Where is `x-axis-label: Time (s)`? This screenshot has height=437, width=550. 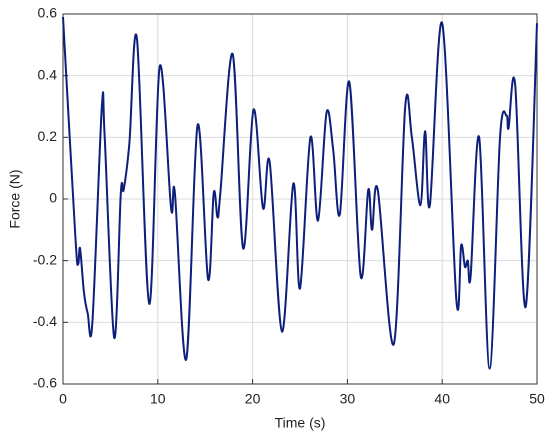
x-axis-label: Time (s) is located at coordinates (300, 423).